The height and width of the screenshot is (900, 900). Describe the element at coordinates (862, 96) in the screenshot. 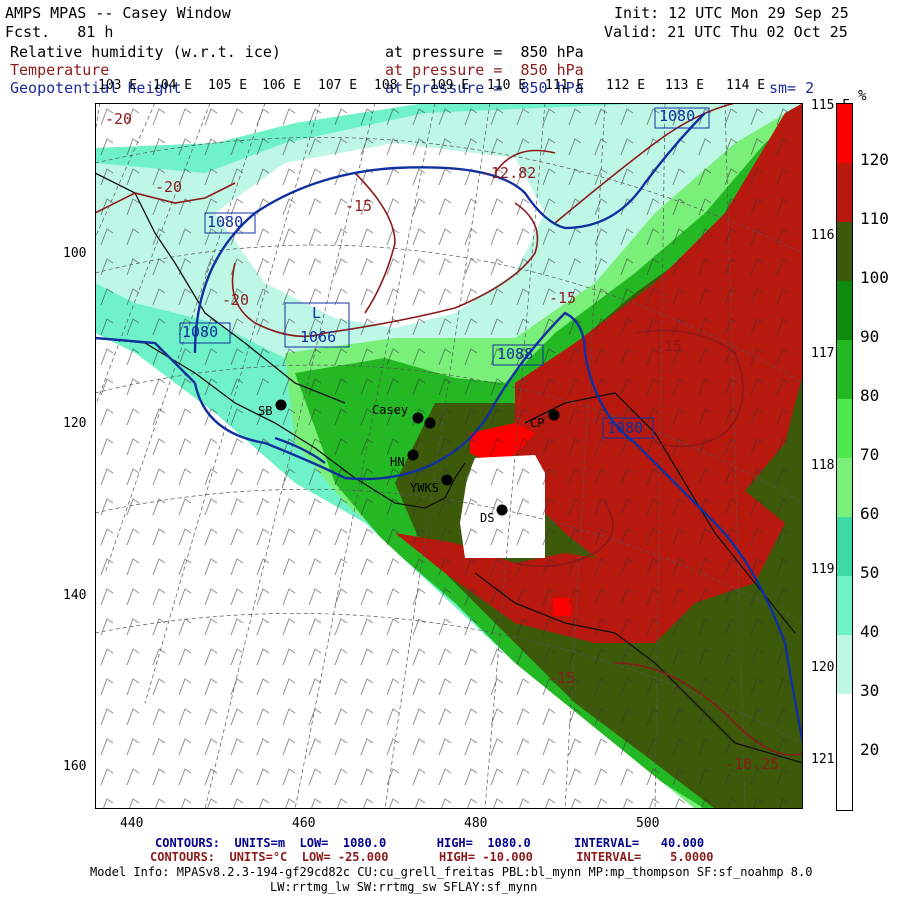

I see `colorbar-unit: %` at that location.